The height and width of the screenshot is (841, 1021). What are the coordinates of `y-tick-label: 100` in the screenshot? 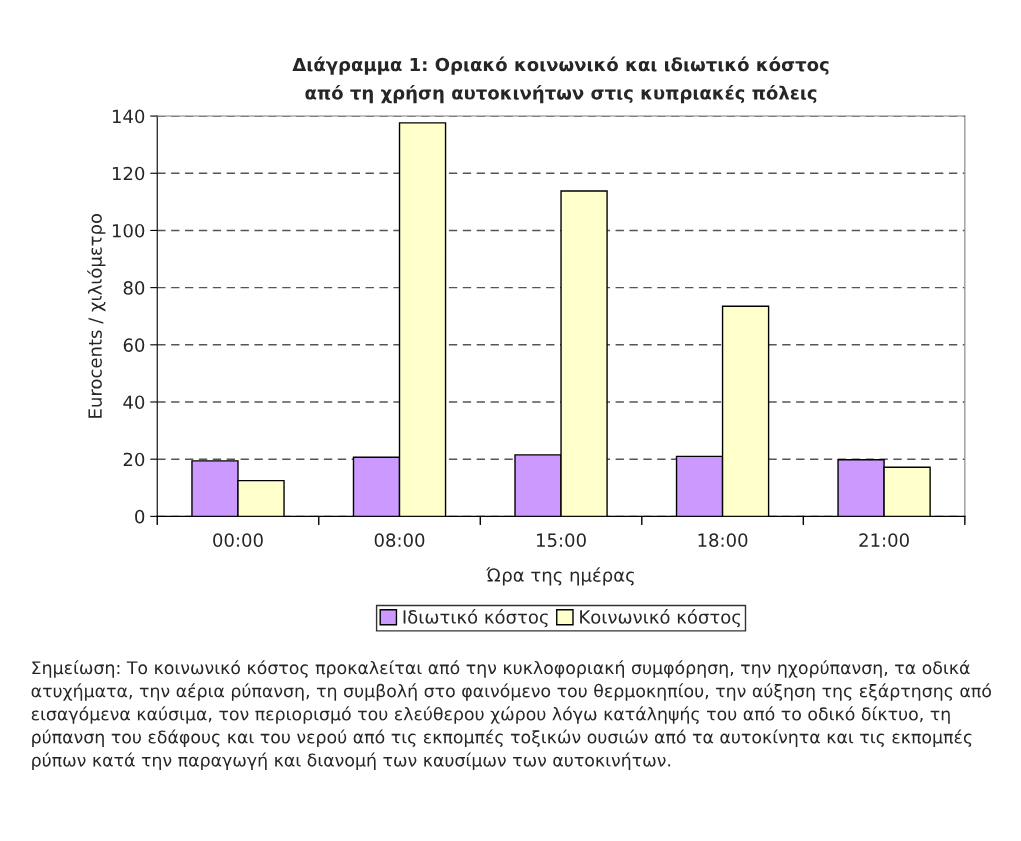 It's located at (128, 230).